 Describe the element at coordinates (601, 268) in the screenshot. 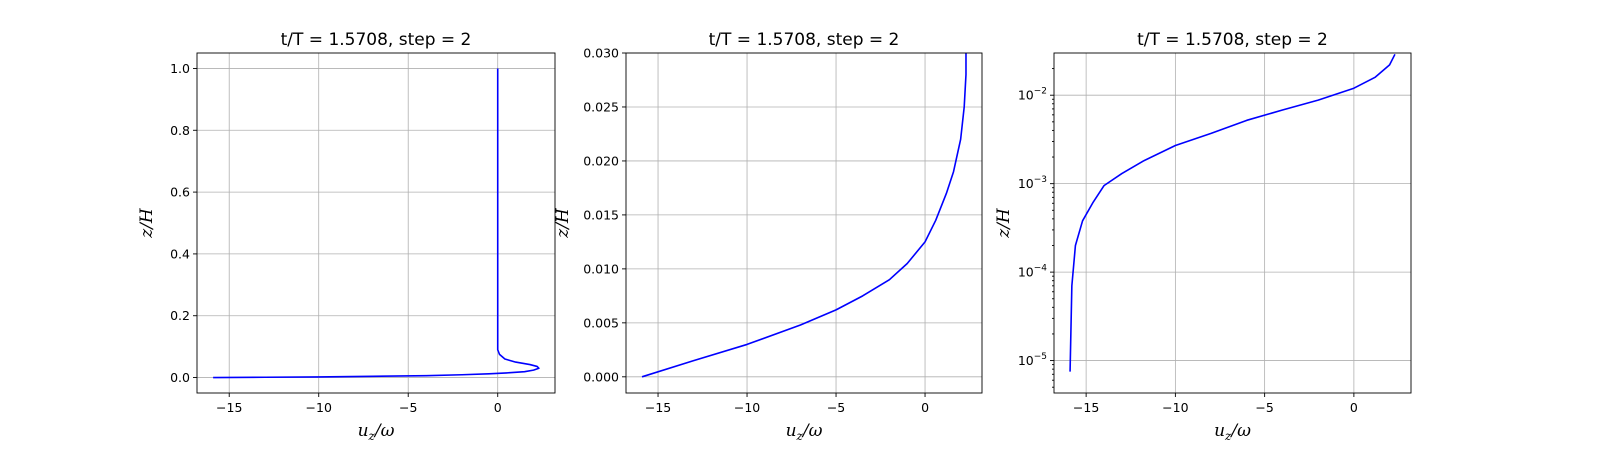

I see `y-tick-label: 0.010` at that location.